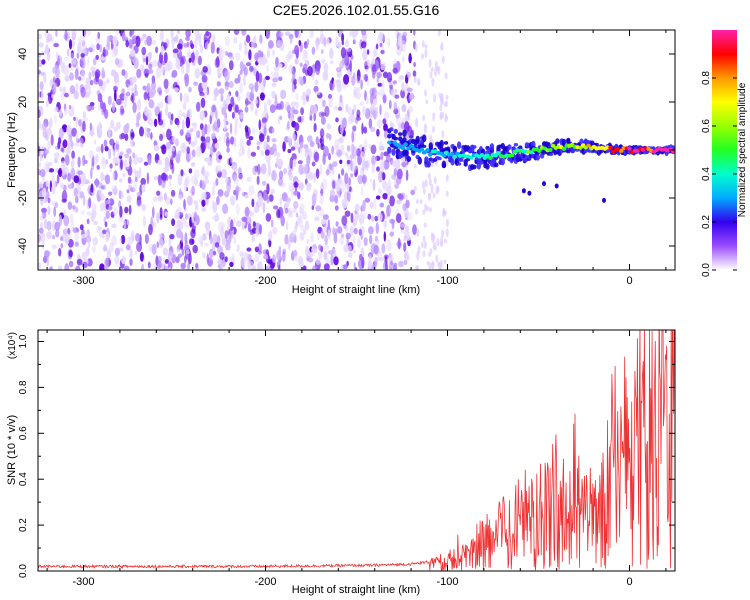  What do you see at coordinates (531, 152) in the screenshot?
I see `spectrogram-signal-core` at bounding box center [531, 152].